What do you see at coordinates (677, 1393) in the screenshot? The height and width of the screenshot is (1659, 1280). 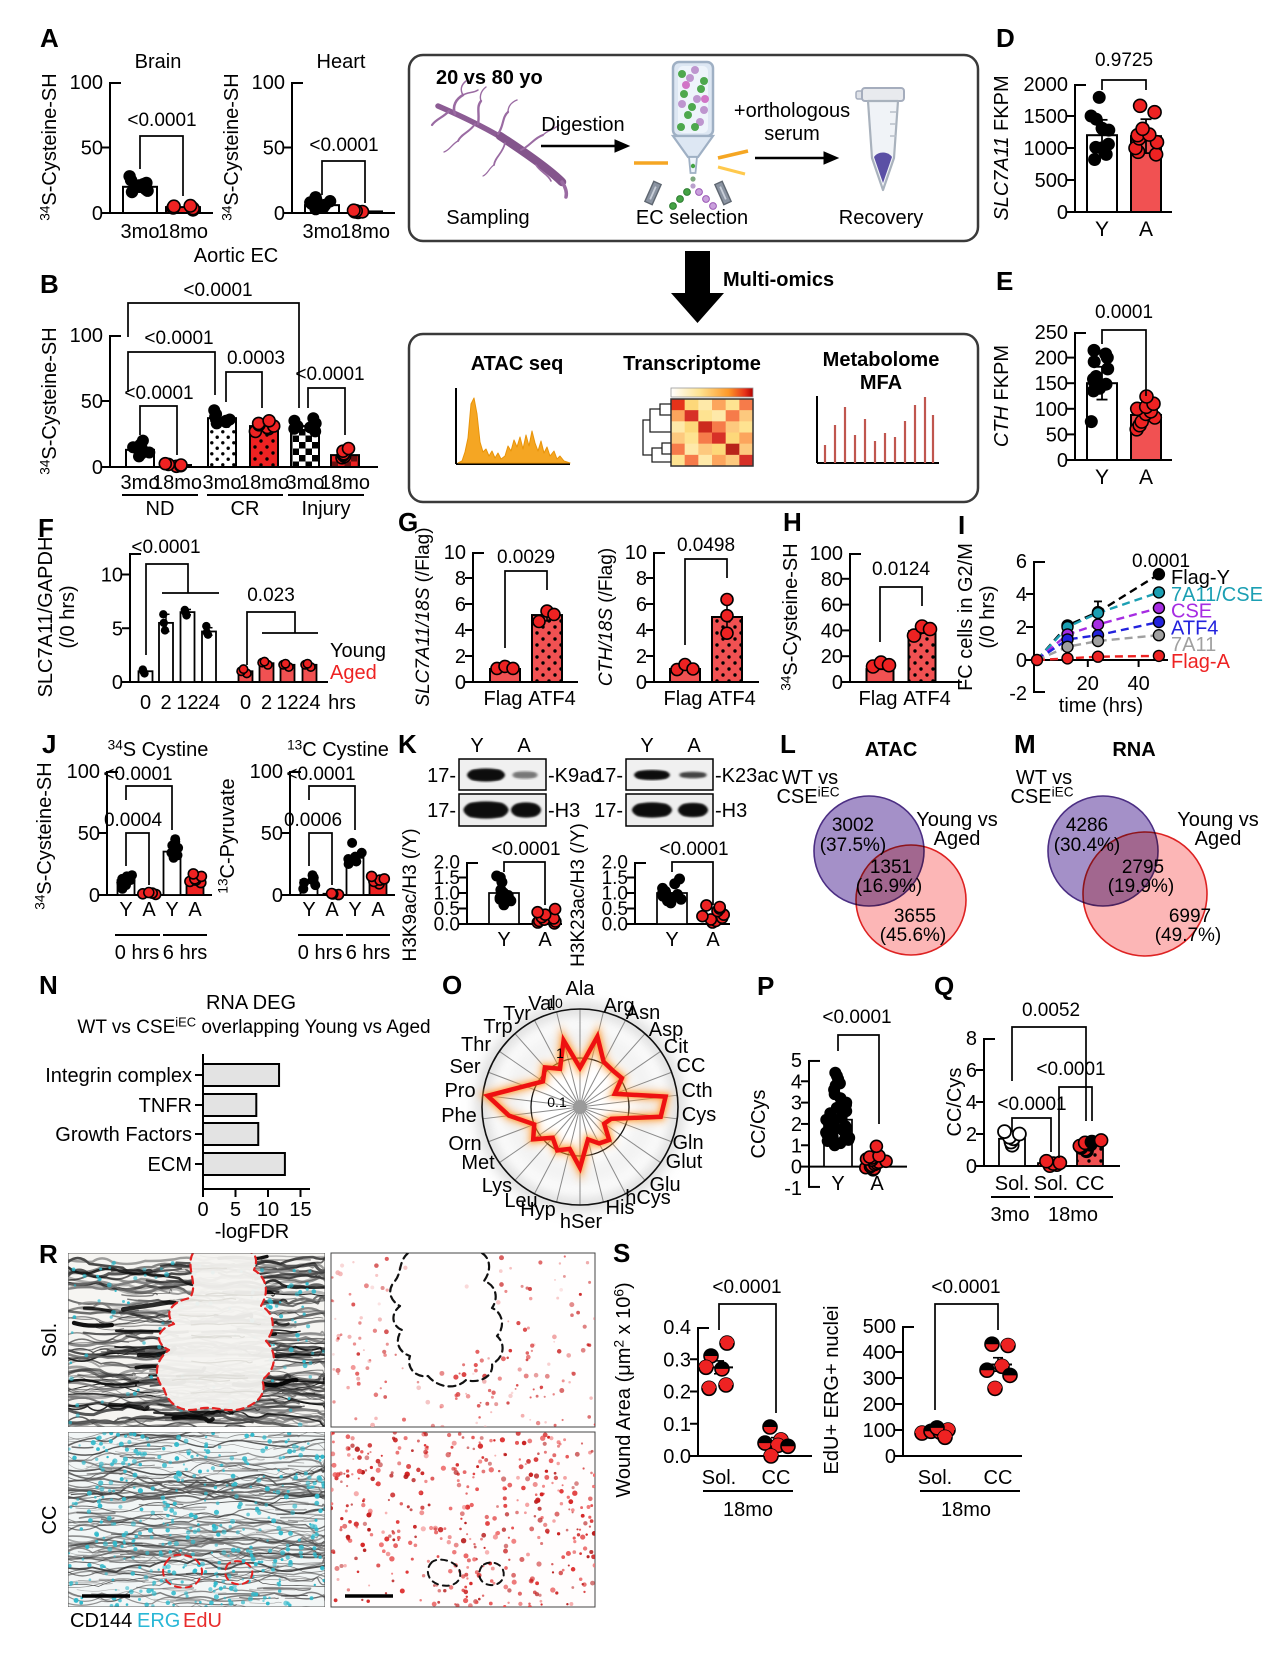 I see `svg-text: 0.2` at bounding box center [677, 1393].